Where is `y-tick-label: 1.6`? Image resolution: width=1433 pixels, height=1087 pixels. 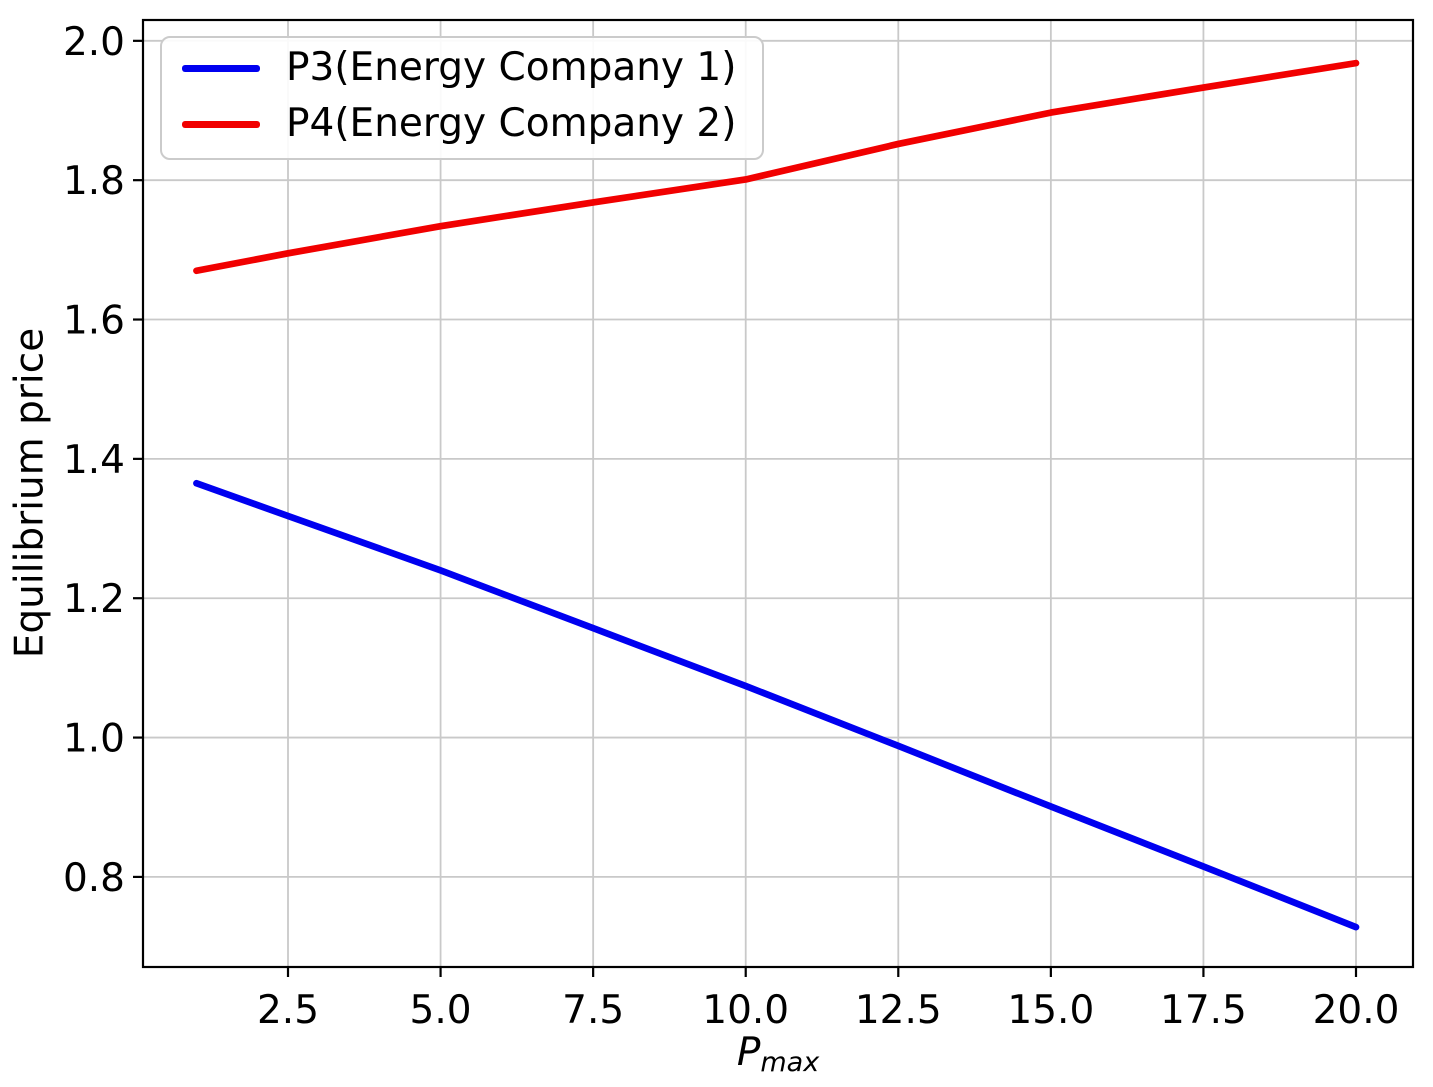 y-tick-label: 1.6 is located at coordinates (94, 321).